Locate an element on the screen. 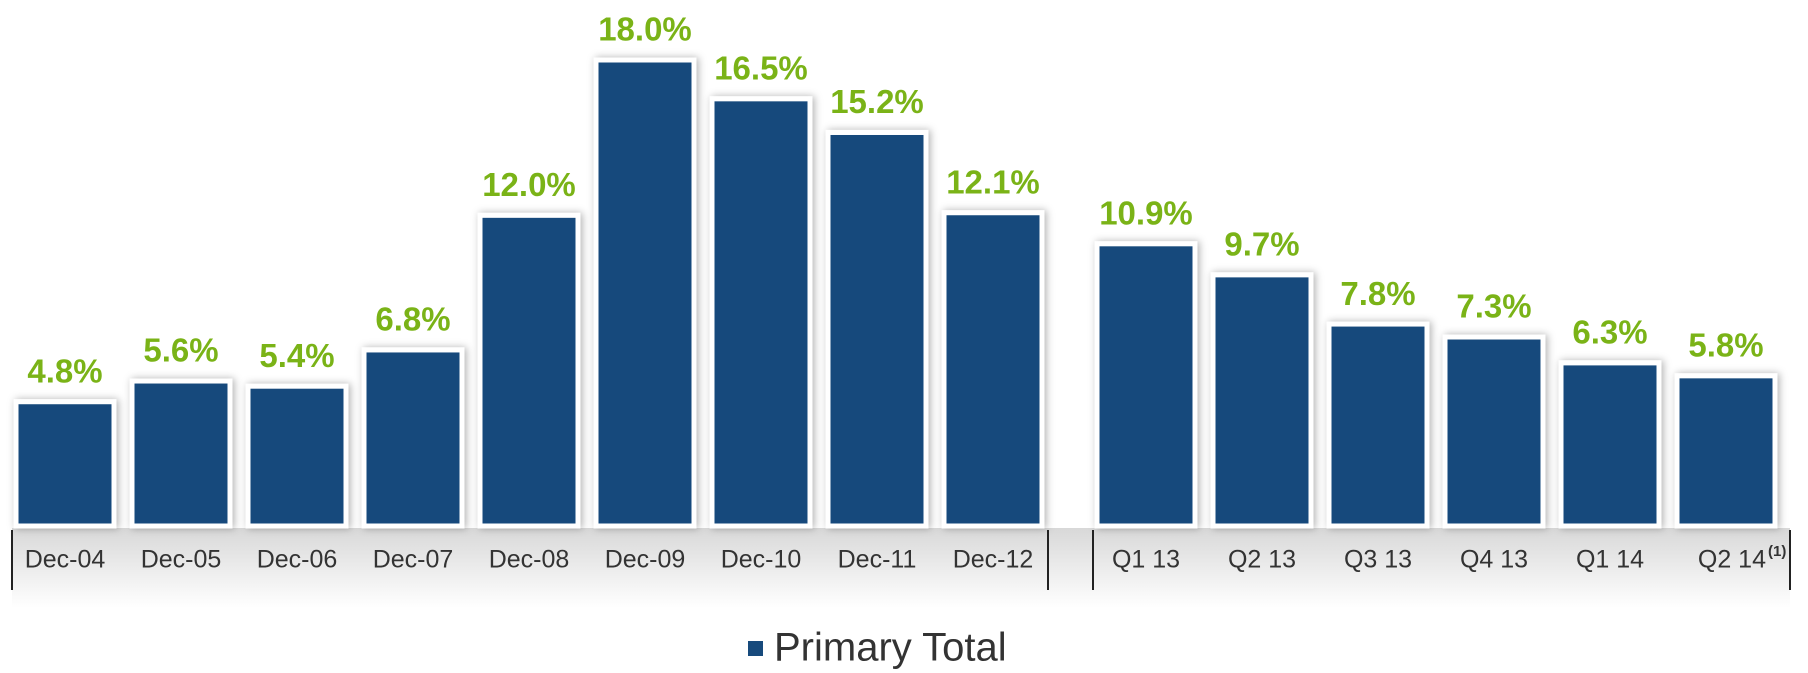 The width and height of the screenshot is (1808, 673). legend-swatch is located at coordinates (755, 648).